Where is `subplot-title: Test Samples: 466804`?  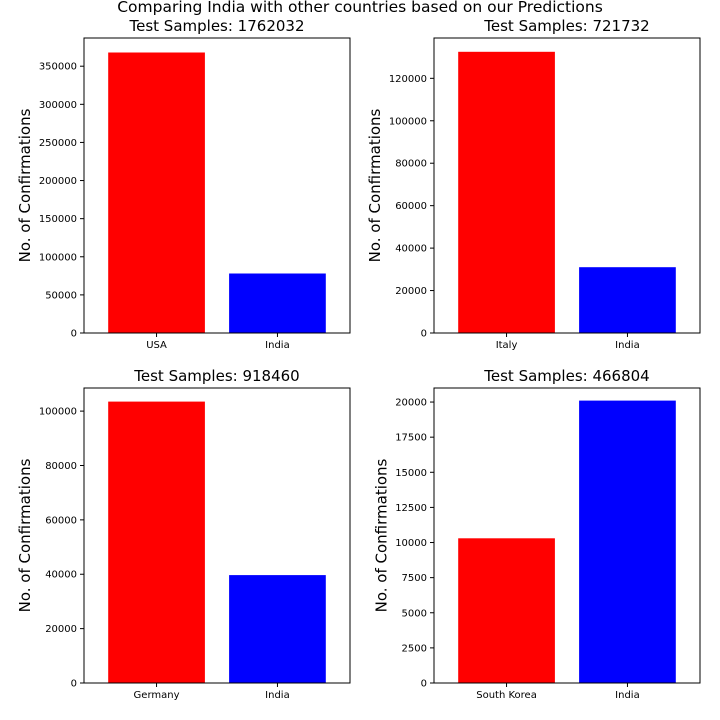 subplot-title: Test Samples: 466804 is located at coordinates (566, 376).